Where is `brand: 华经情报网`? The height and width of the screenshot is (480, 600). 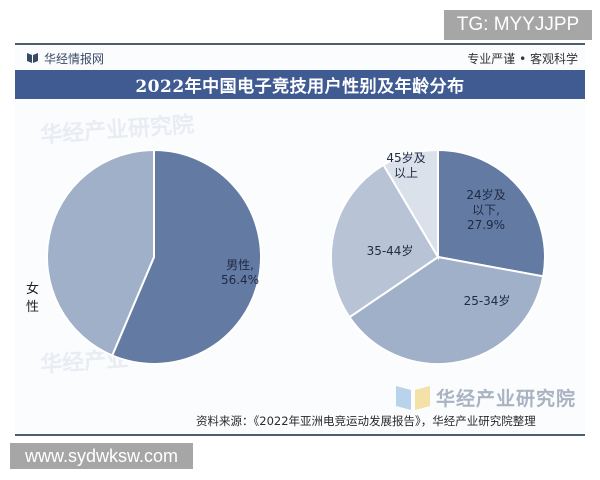
brand: 华经情报网 is located at coordinates (65, 58).